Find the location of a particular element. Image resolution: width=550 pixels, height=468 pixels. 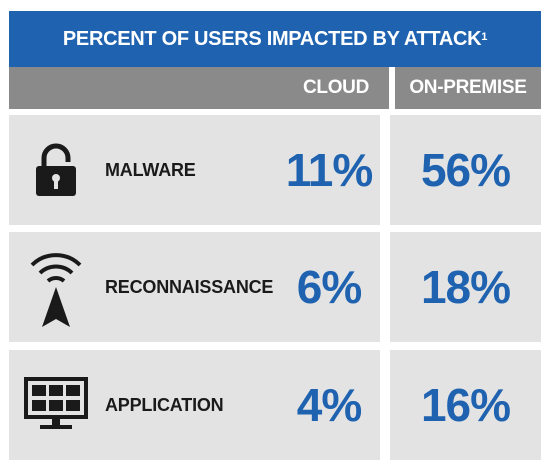

value-cloud: 4% is located at coordinates (329, 405).